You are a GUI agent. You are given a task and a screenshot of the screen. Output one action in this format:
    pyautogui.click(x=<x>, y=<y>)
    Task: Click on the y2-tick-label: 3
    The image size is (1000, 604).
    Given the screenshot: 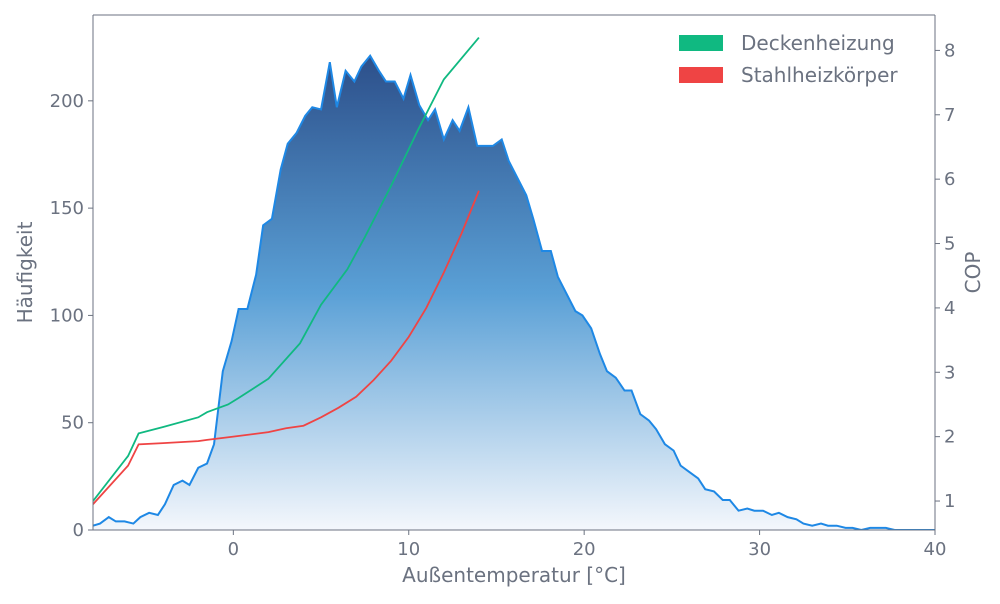 What is the action you would take?
    pyautogui.click(x=949, y=372)
    